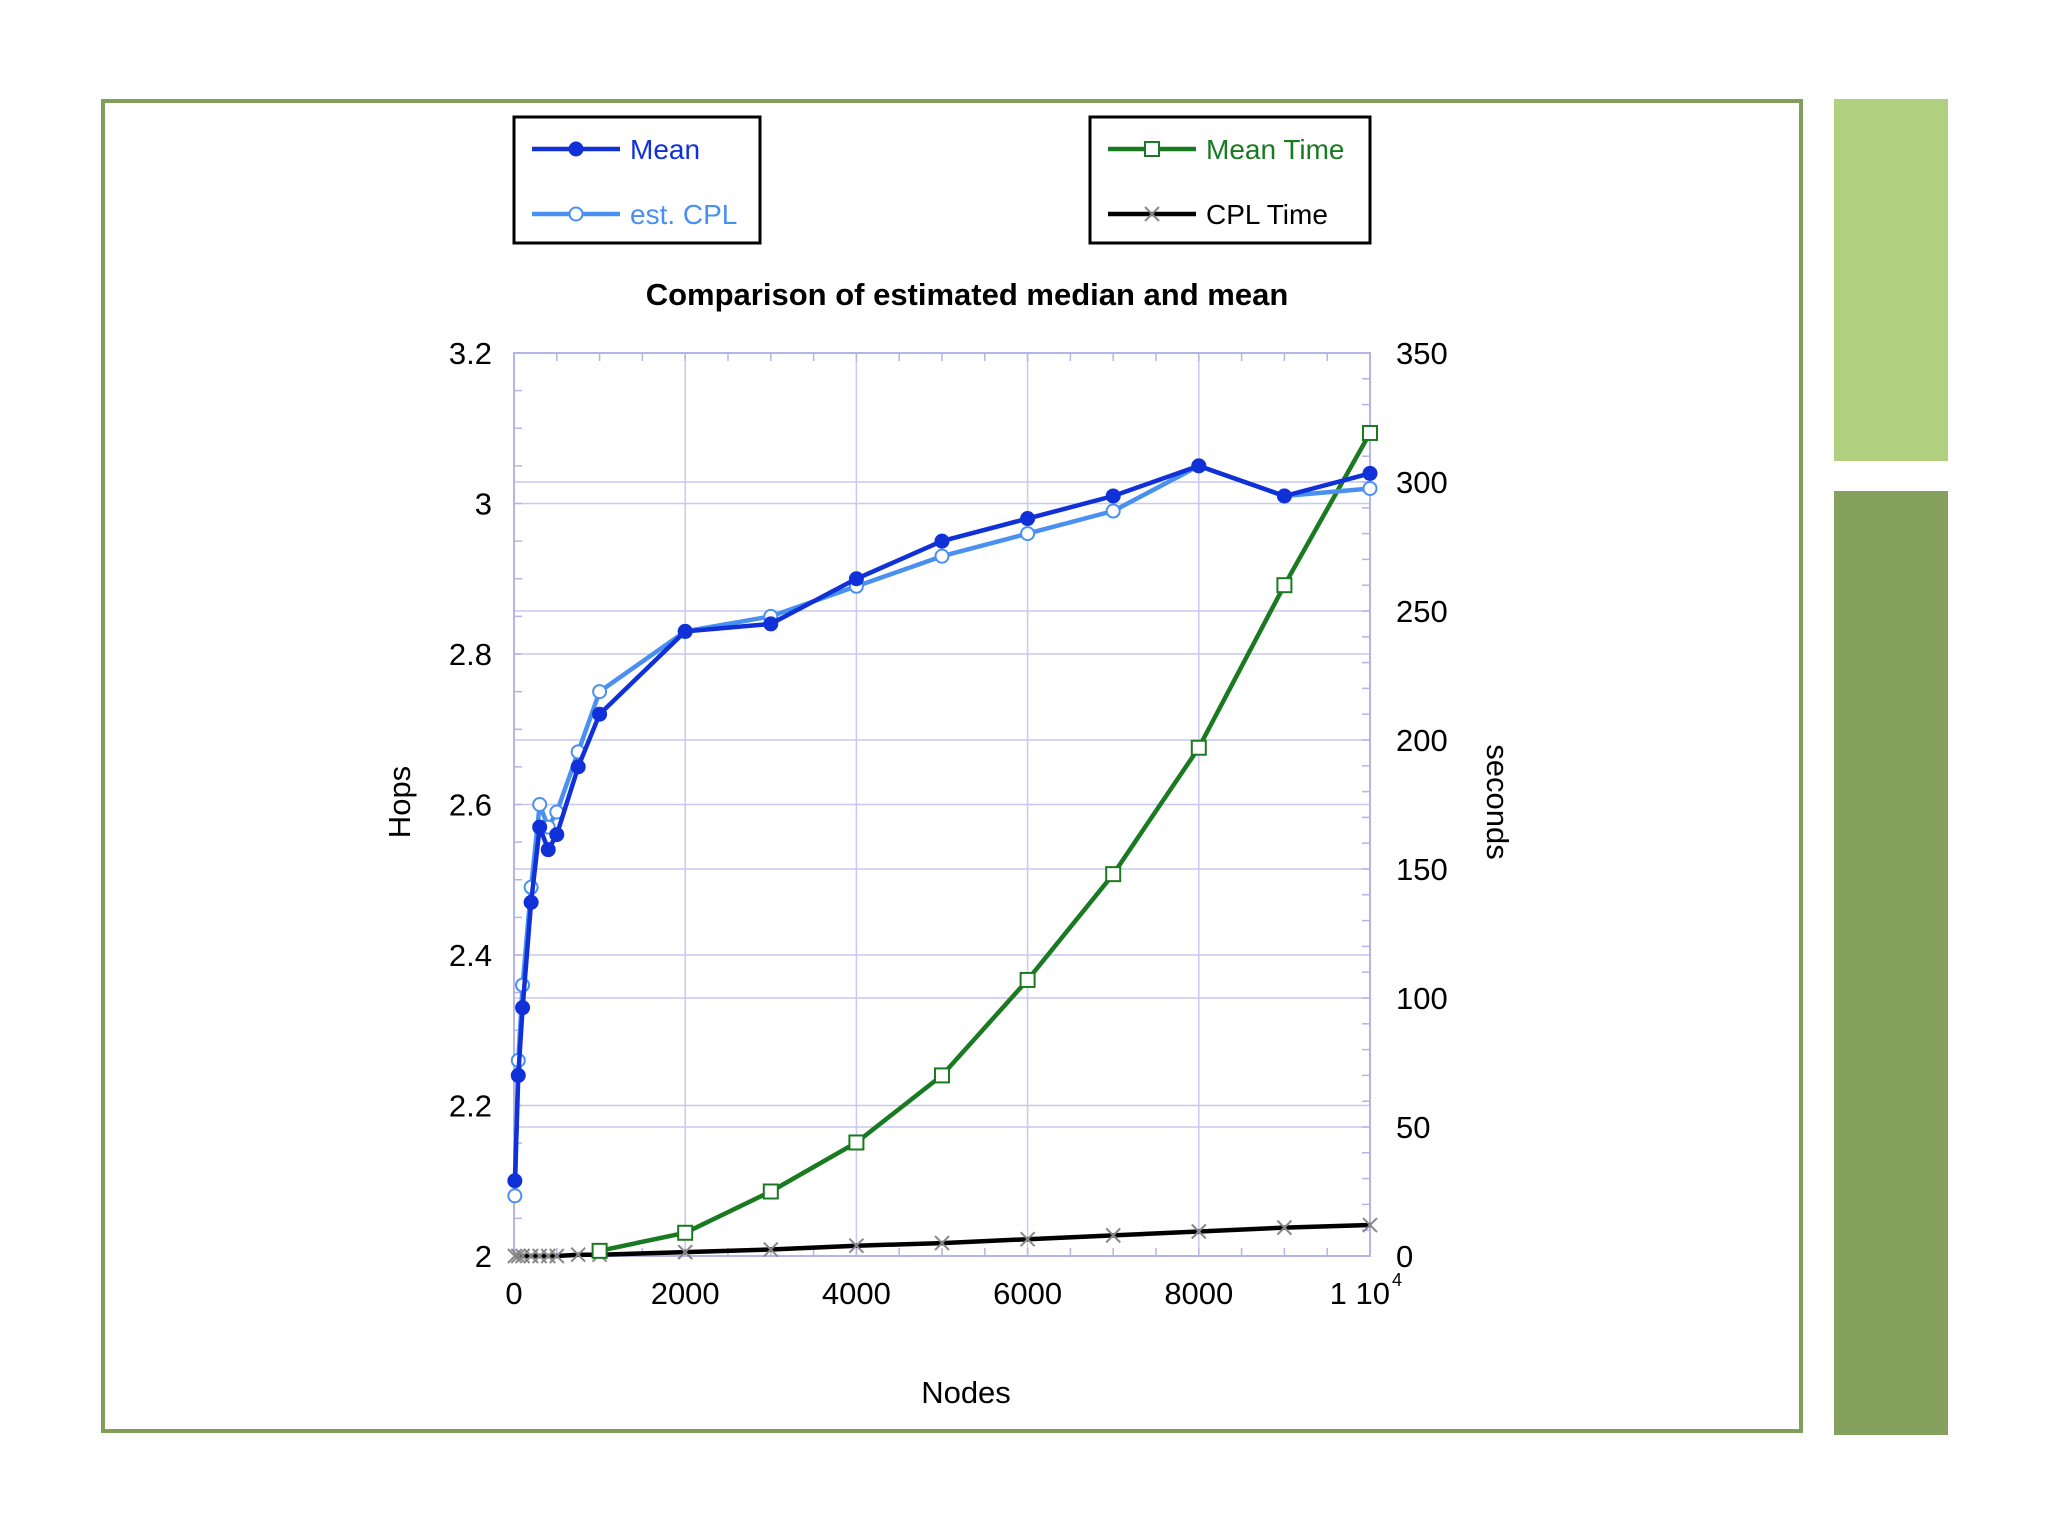  Describe the element at coordinates (856, 1293) in the screenshot. I see `x-tick-label: 4000` at that location.